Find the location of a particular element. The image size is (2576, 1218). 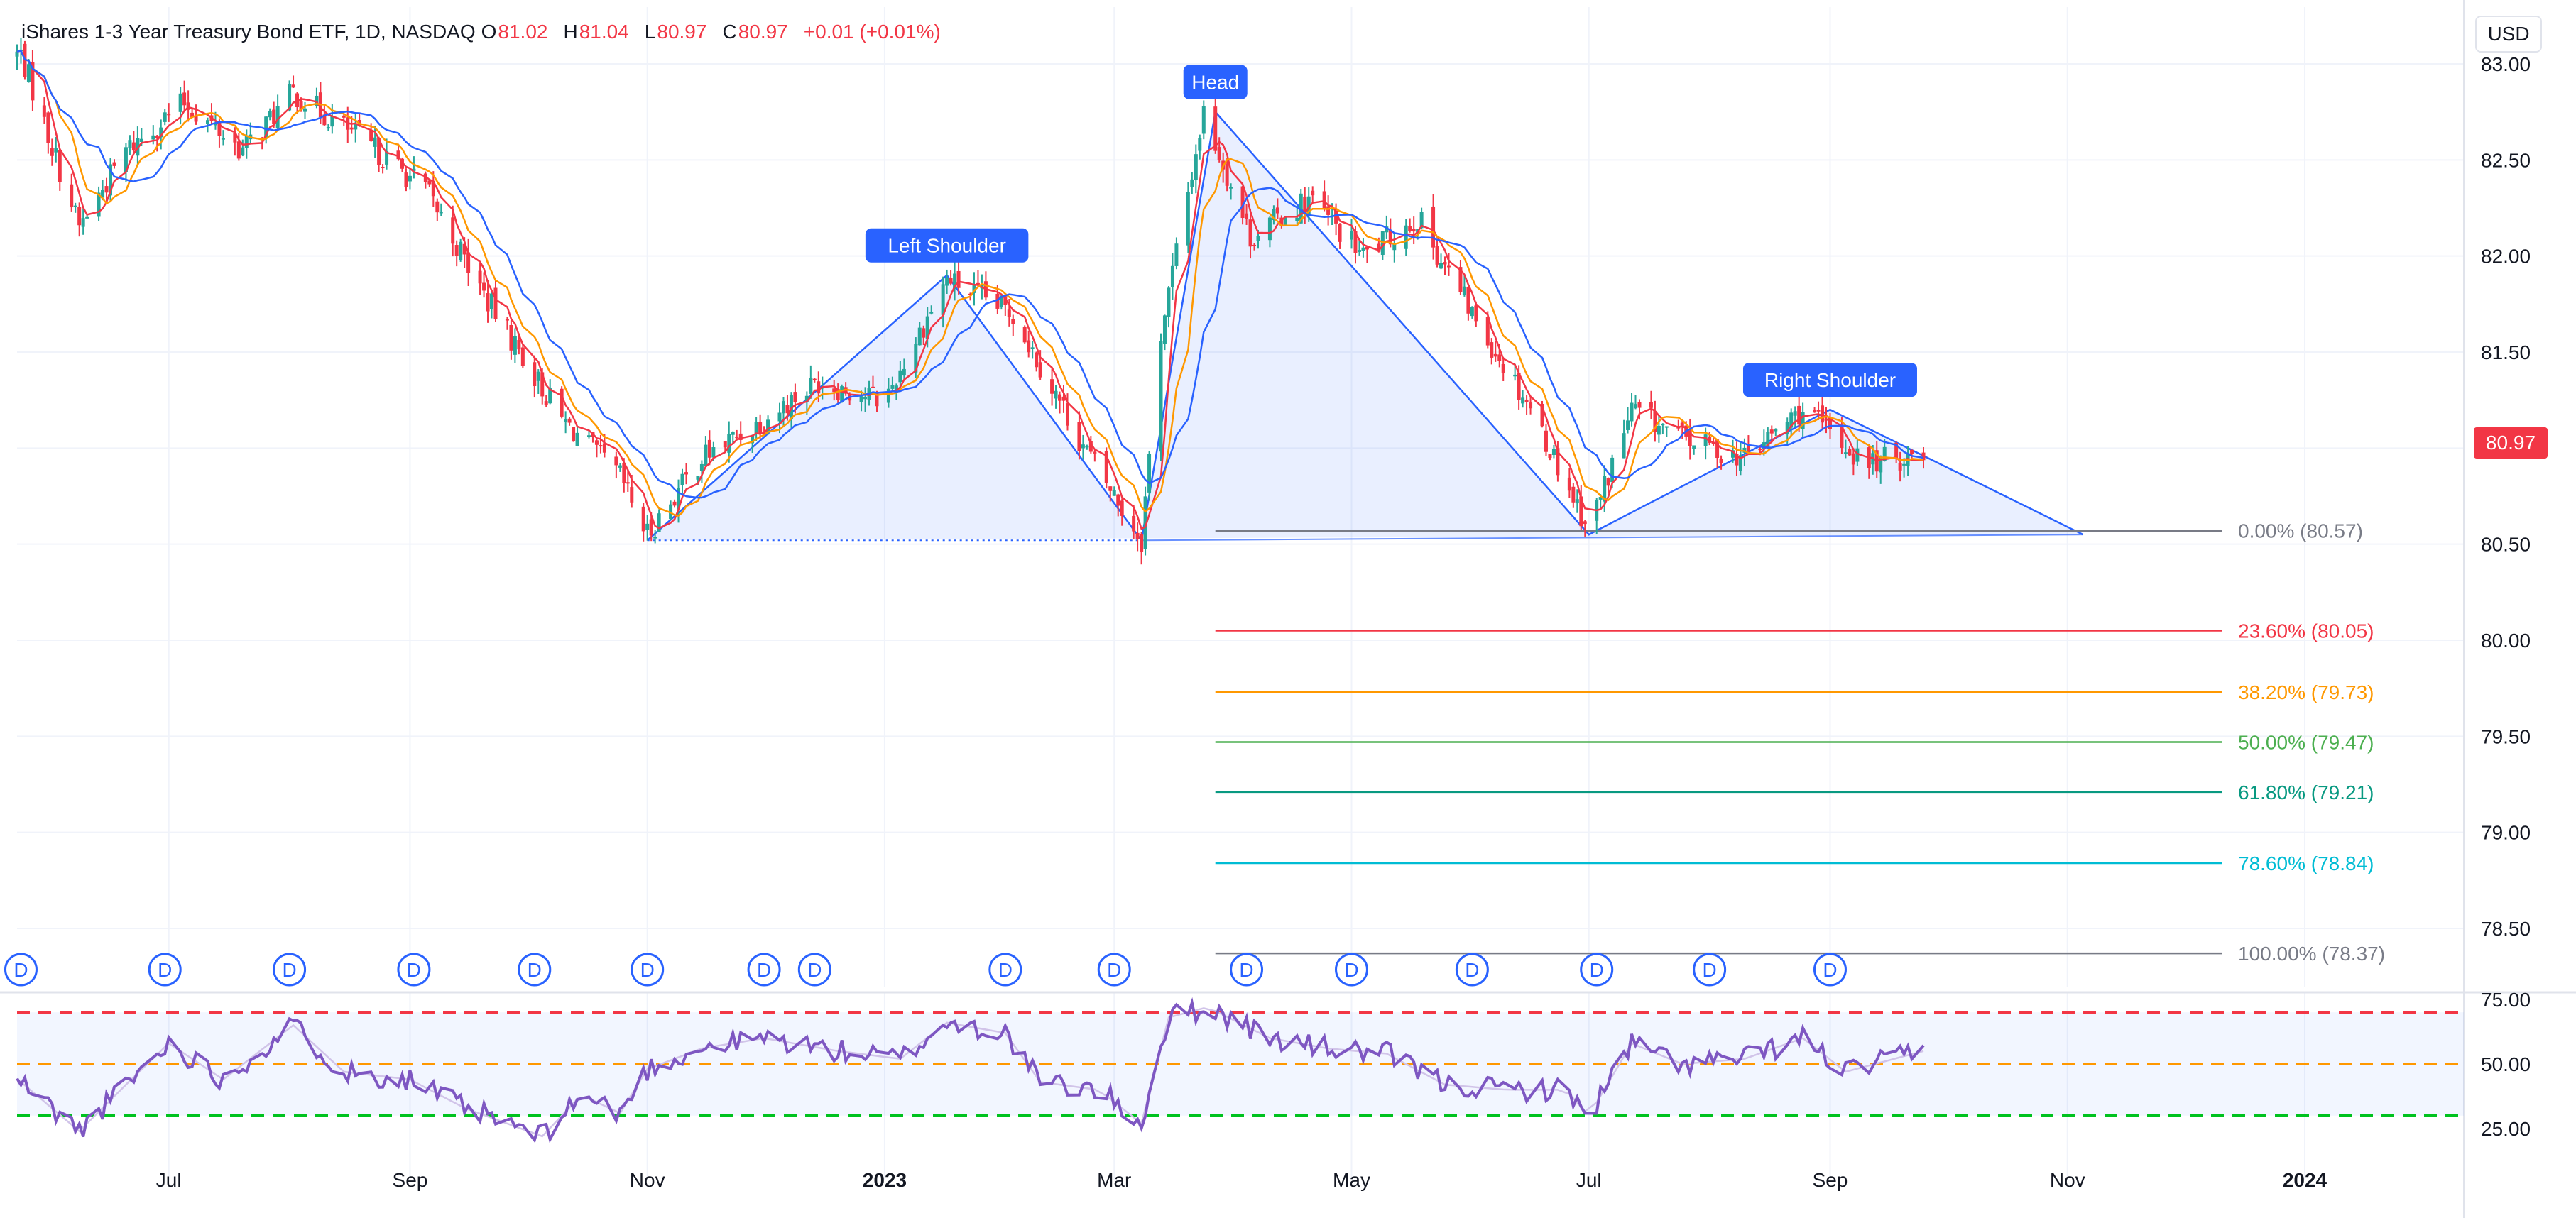

price-axis-tick: 83.00 is located at coordinates (2506, 64).